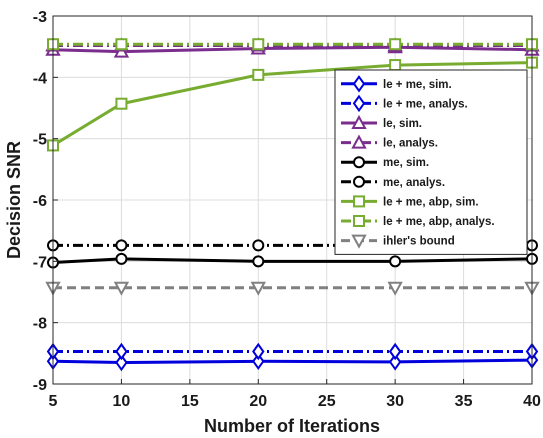 This screenshot has width=543, height=438. I want to click on legend-label: ihler's bound, so click(419, 242).